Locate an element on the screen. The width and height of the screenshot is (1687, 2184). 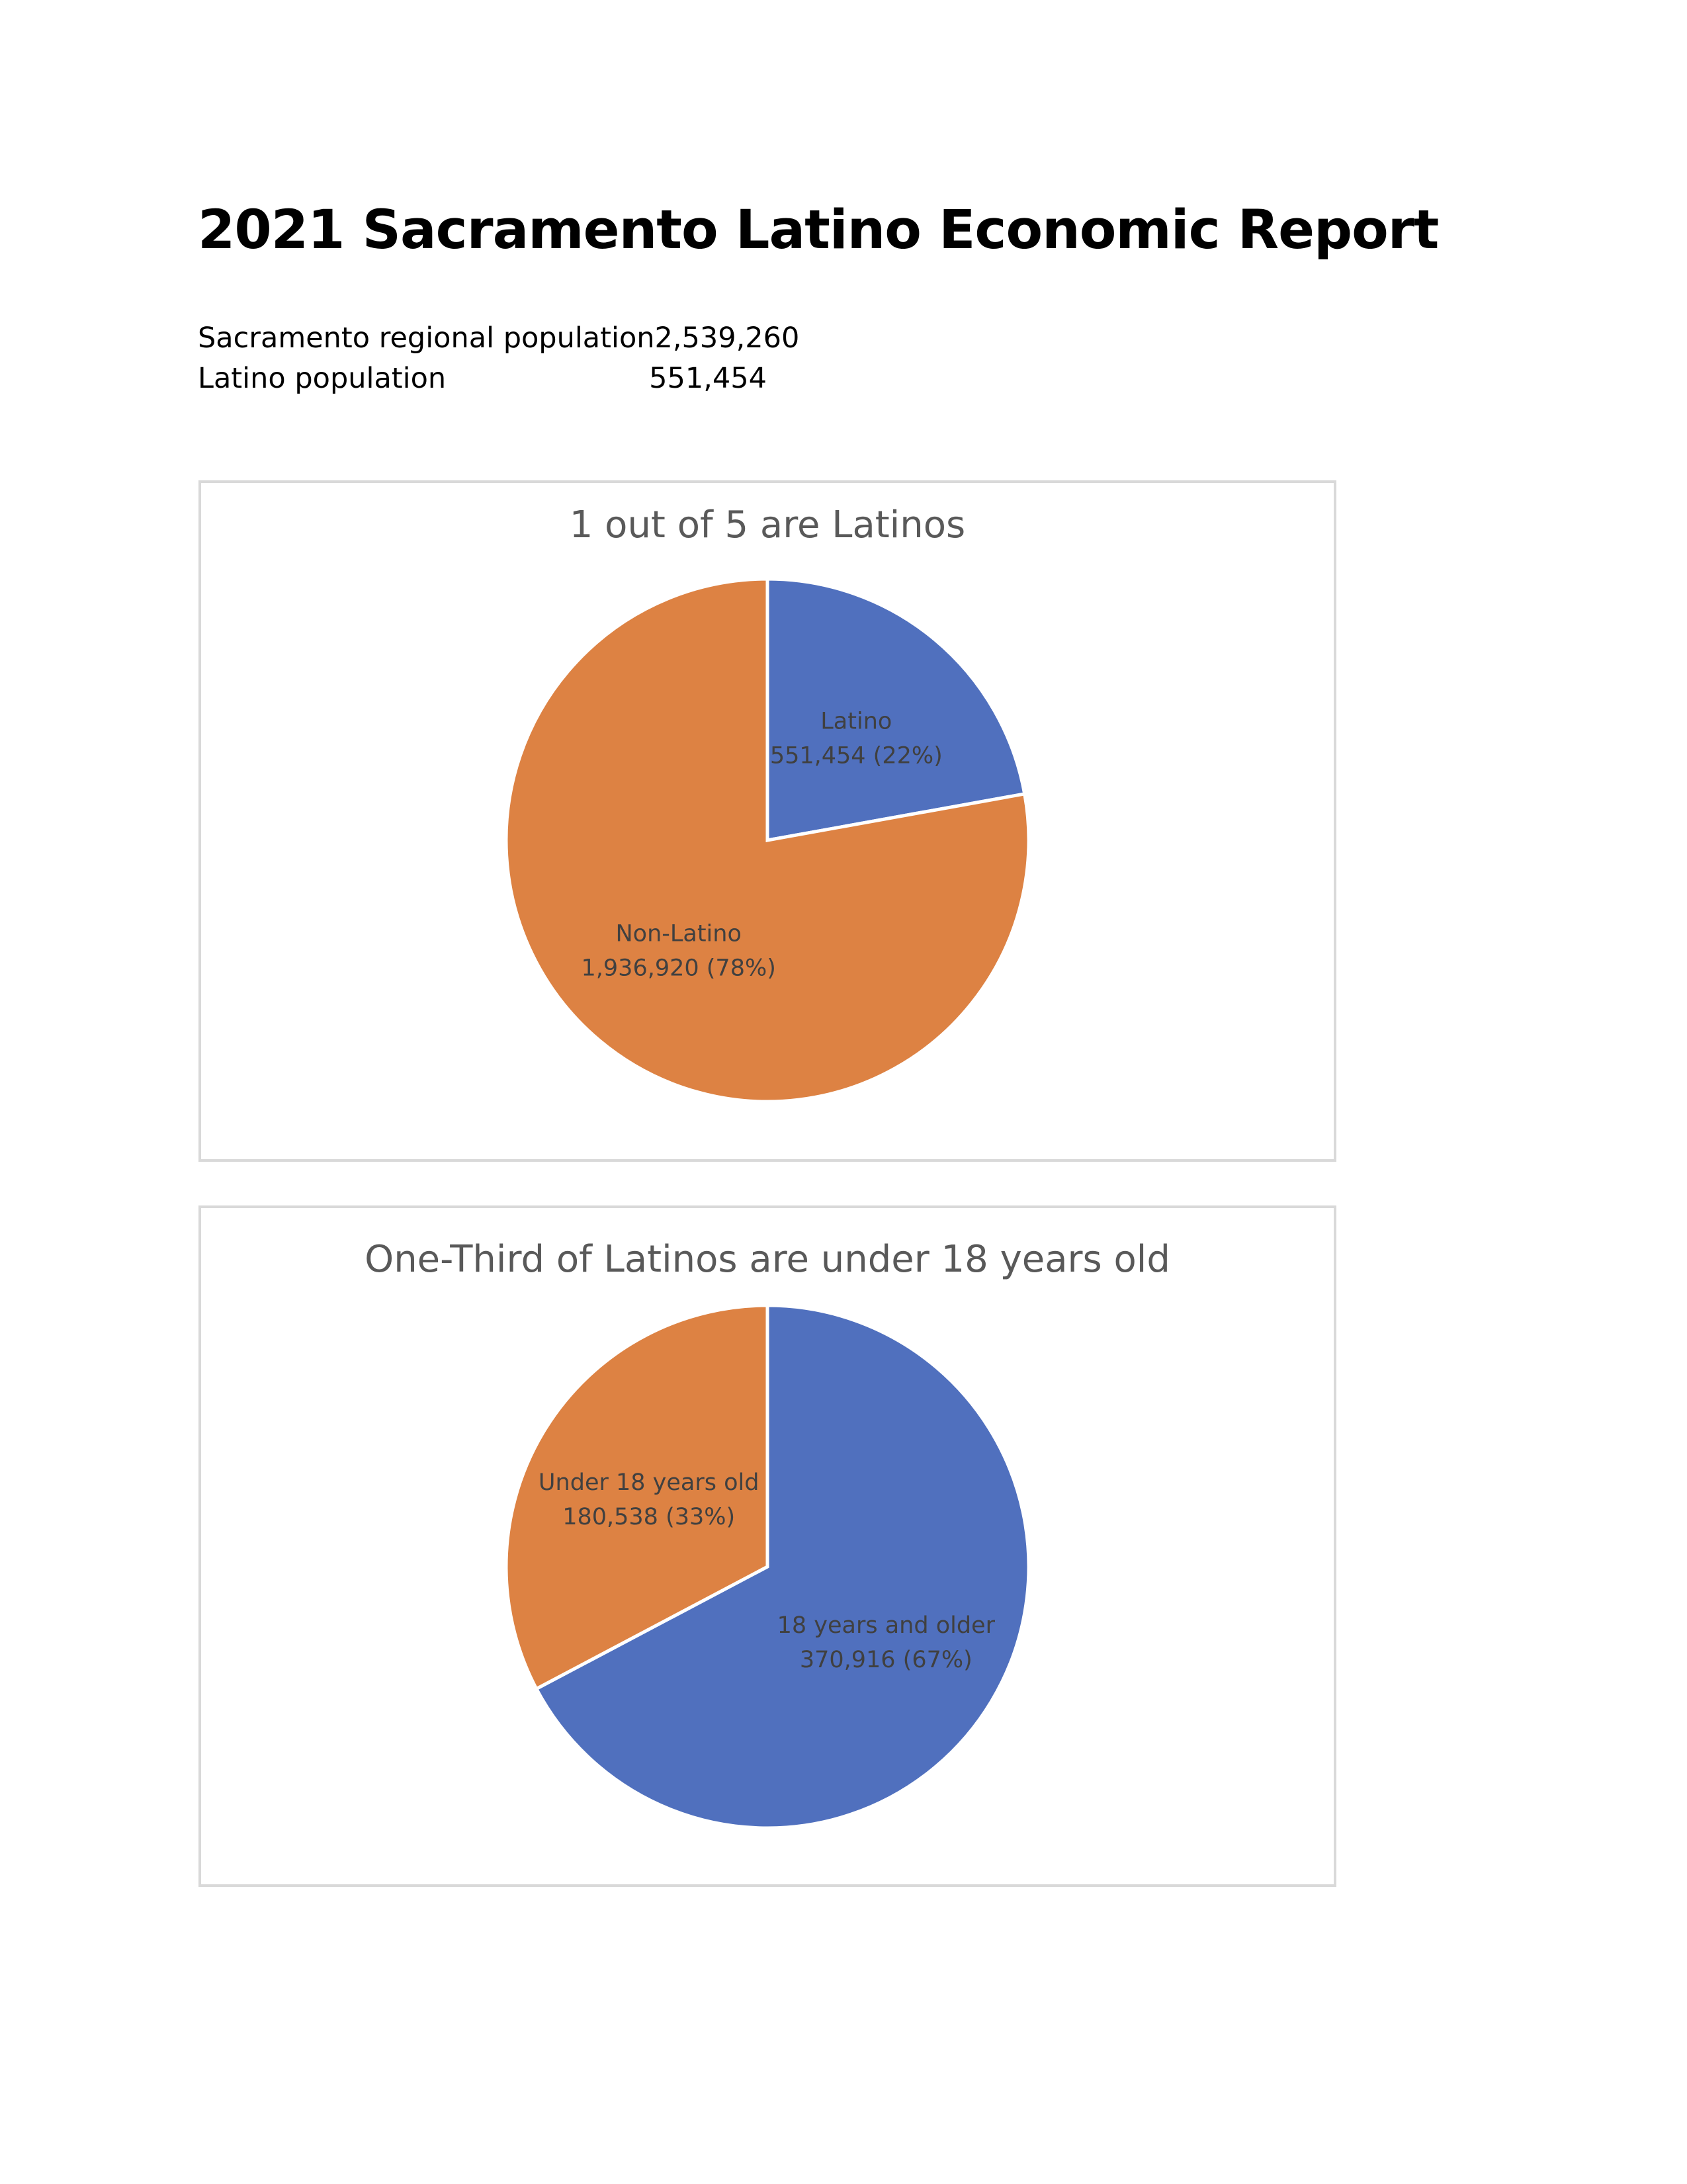
stat-row-latino-population: Latino population 551,454 is located at coordinates (482, 379).